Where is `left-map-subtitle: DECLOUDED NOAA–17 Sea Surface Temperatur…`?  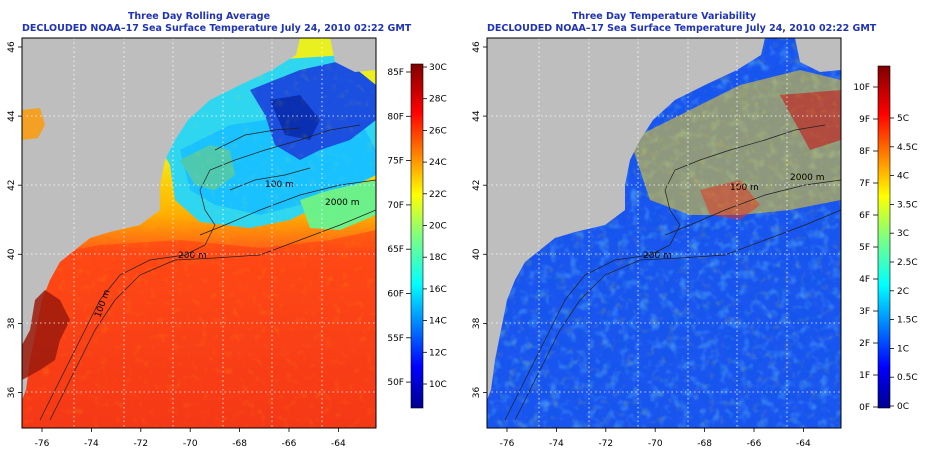
left-map-subtitle: DECLOUDED NOAA–17 Sea Surface Temperatur… is located at coordinates (217, 28).